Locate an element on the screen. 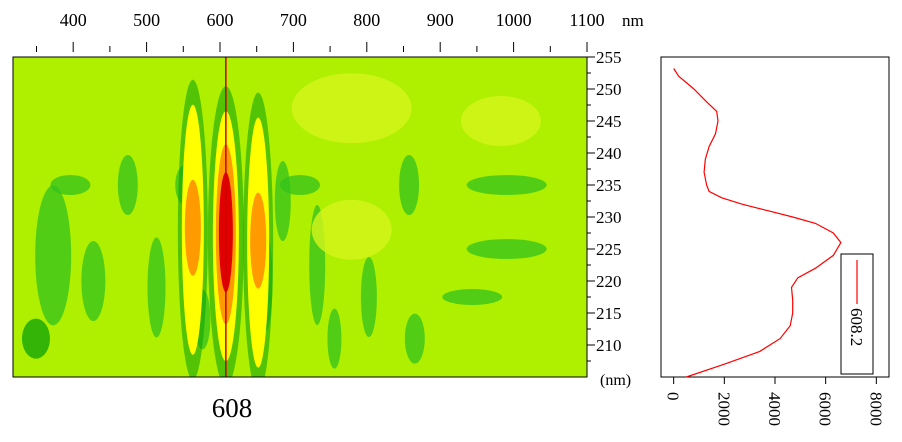  x-tick-label: 1000 is located at coordinates (514, 20).